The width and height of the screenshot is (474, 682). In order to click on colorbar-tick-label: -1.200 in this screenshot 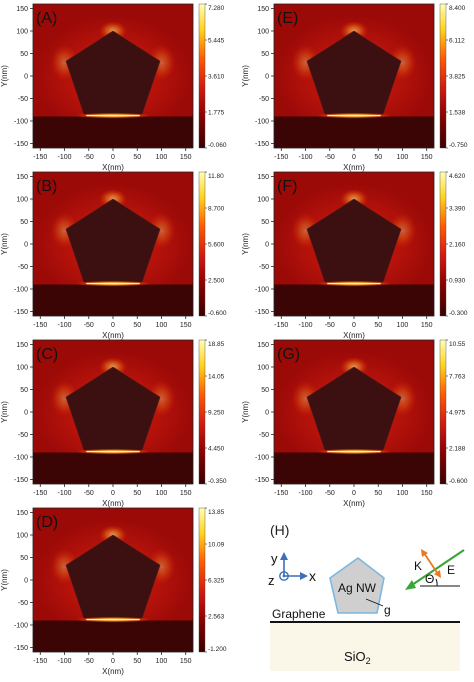, I will do `click(217, 649)`.